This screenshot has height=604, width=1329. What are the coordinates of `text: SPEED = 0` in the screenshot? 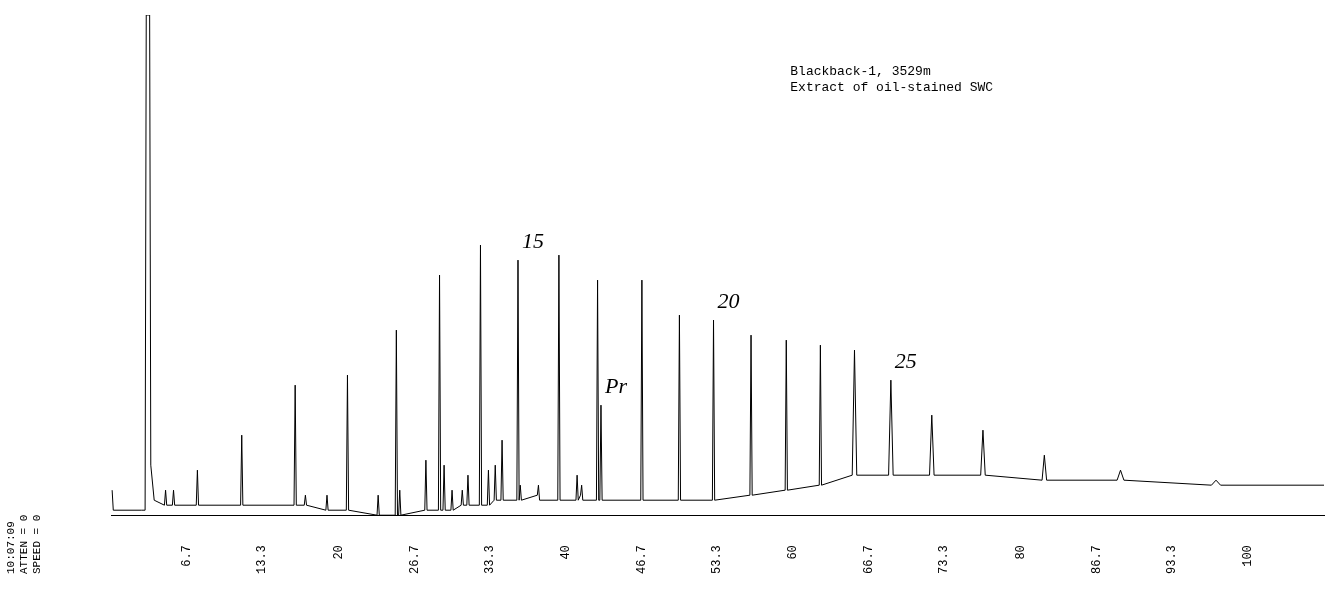 It's located at (37, 544).